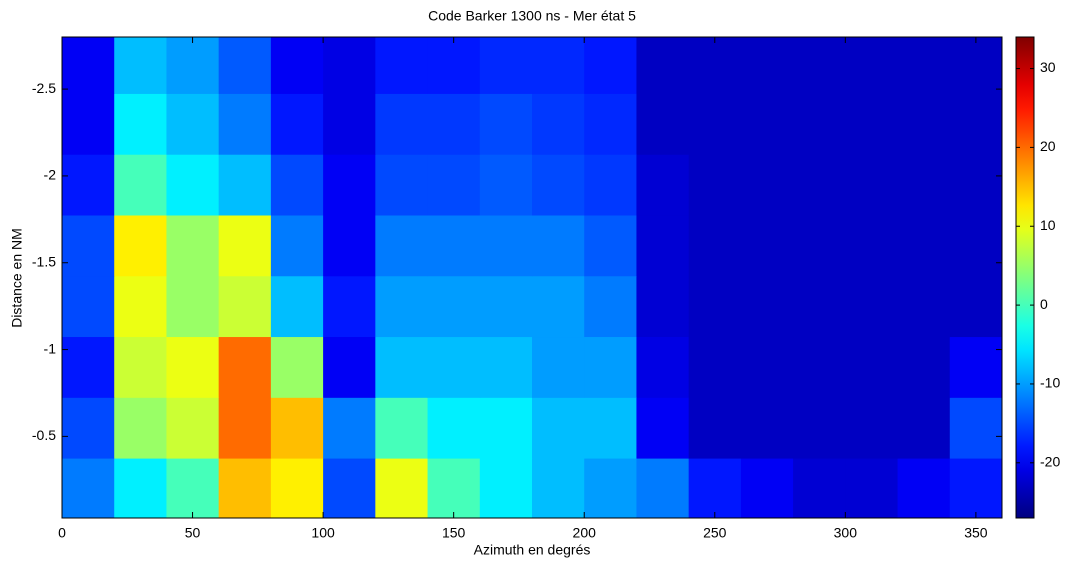 The image size is (1071, 567). I want to click on colorbar, so click(1025, 277).